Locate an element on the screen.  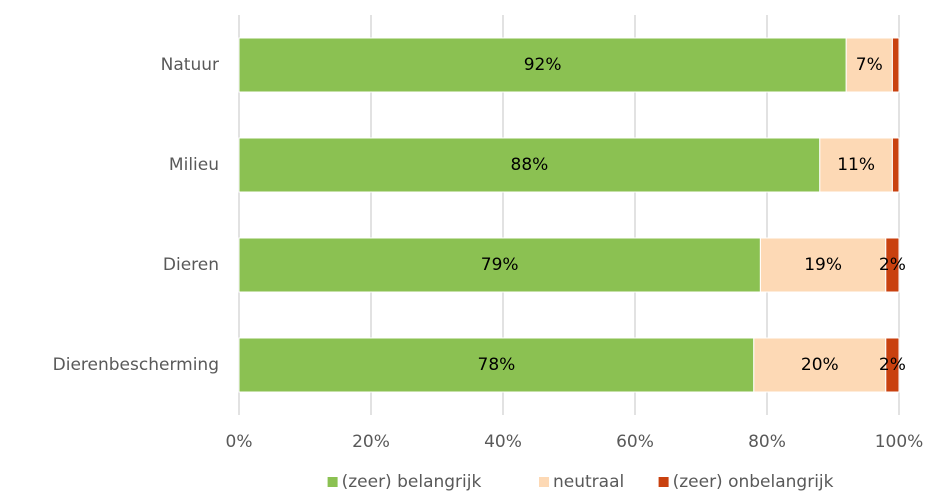
y-tick-label: Milieu is located at coordinates (194, 165).